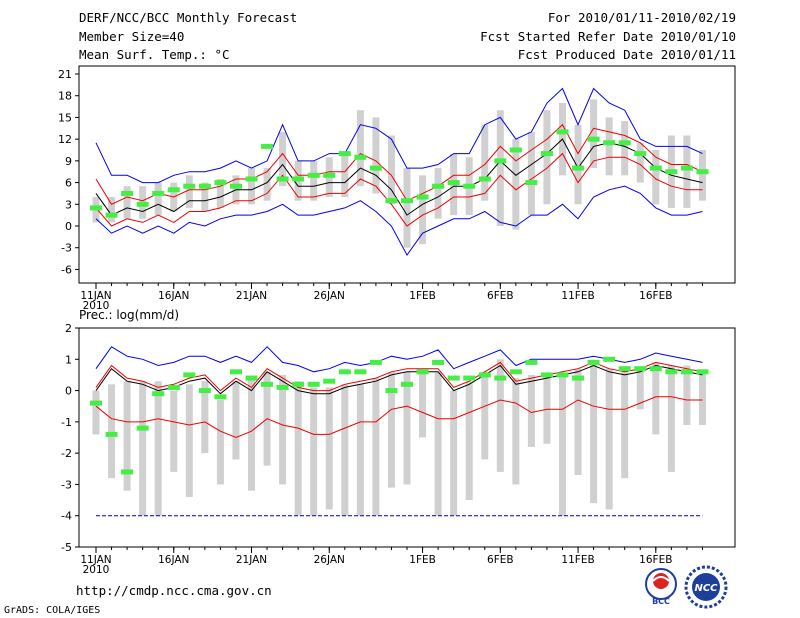 This screenshot has width=800, height=618. I want to click on x-tick-label: 1FEB, so click(422, 296).